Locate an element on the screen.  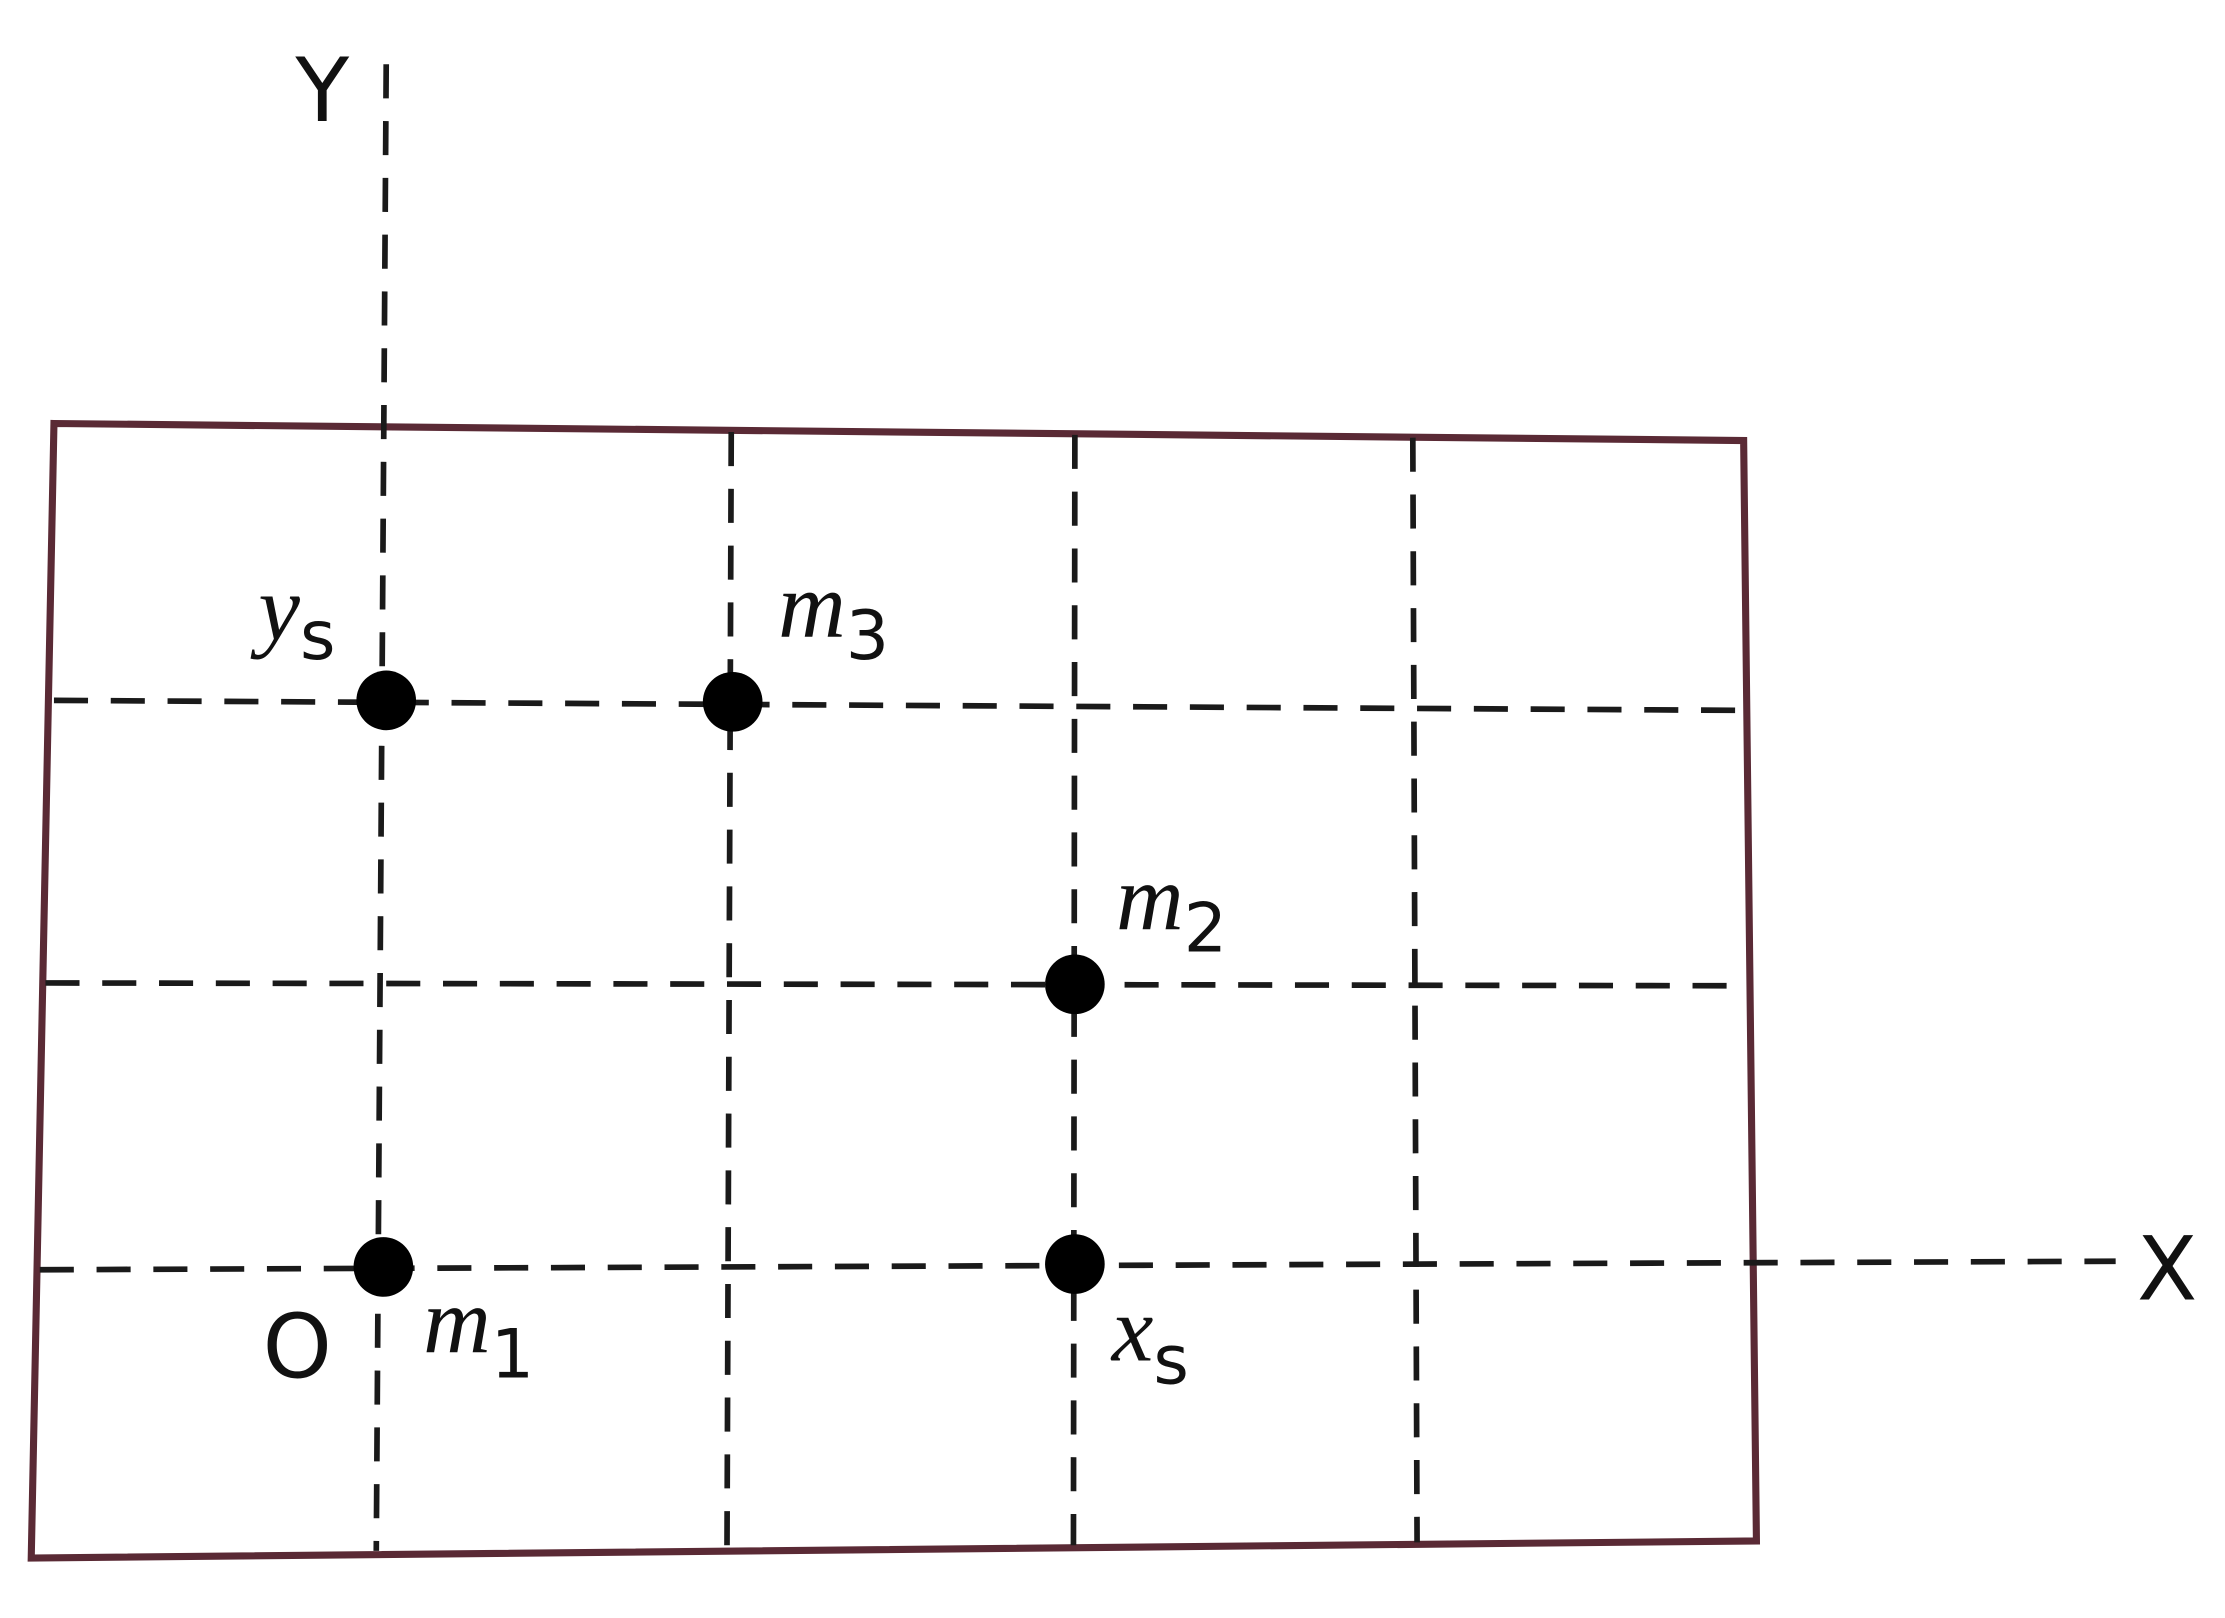
x-axis-label: X is located at coordinates (2167, 1269).